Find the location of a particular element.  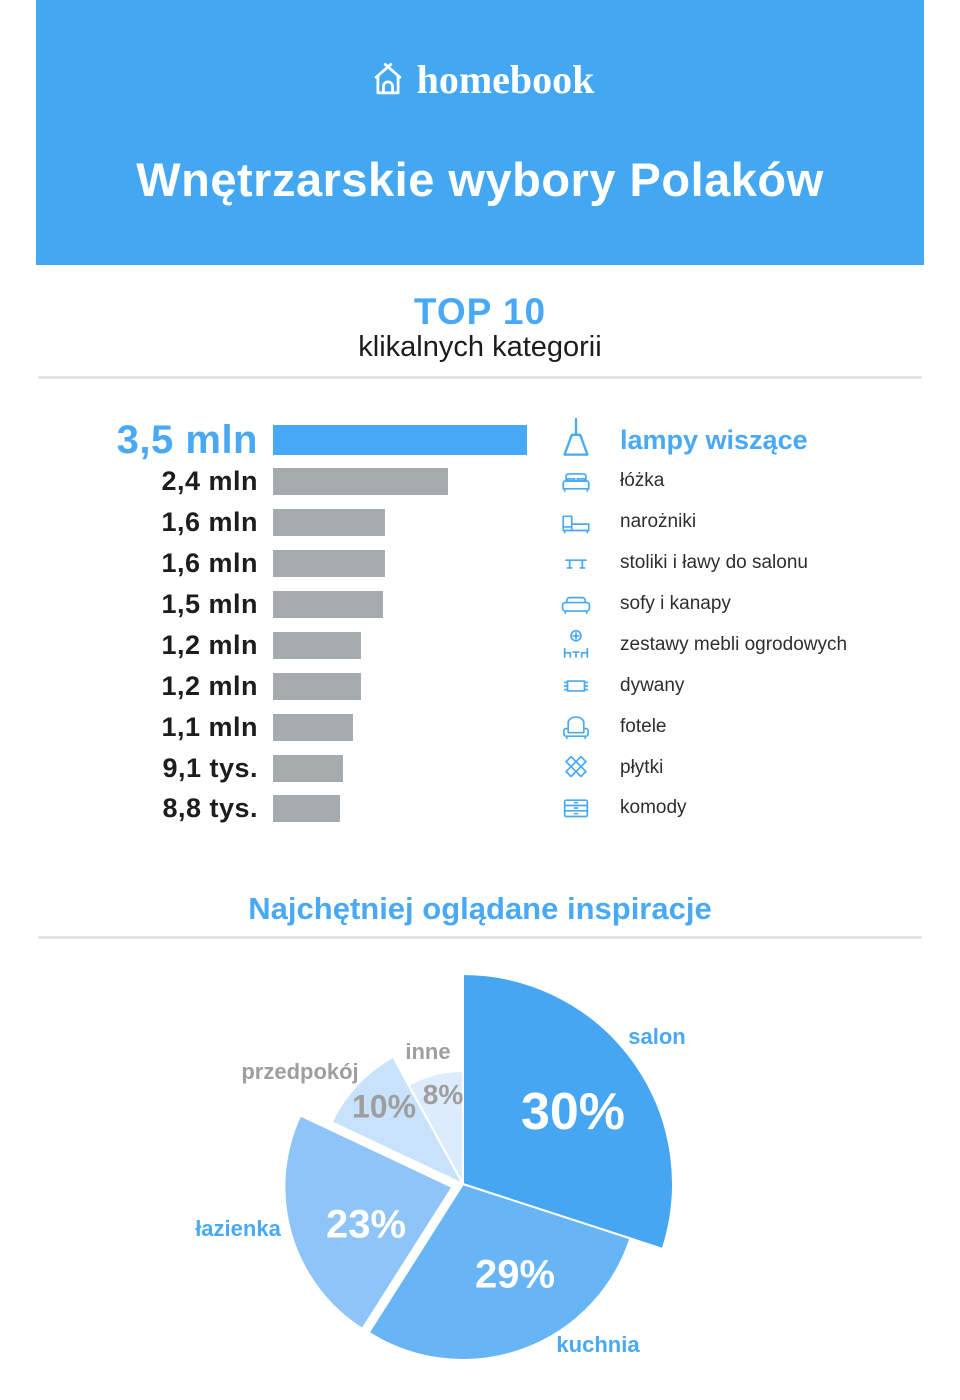

logo: homebook is located at coordinates (480, 80).